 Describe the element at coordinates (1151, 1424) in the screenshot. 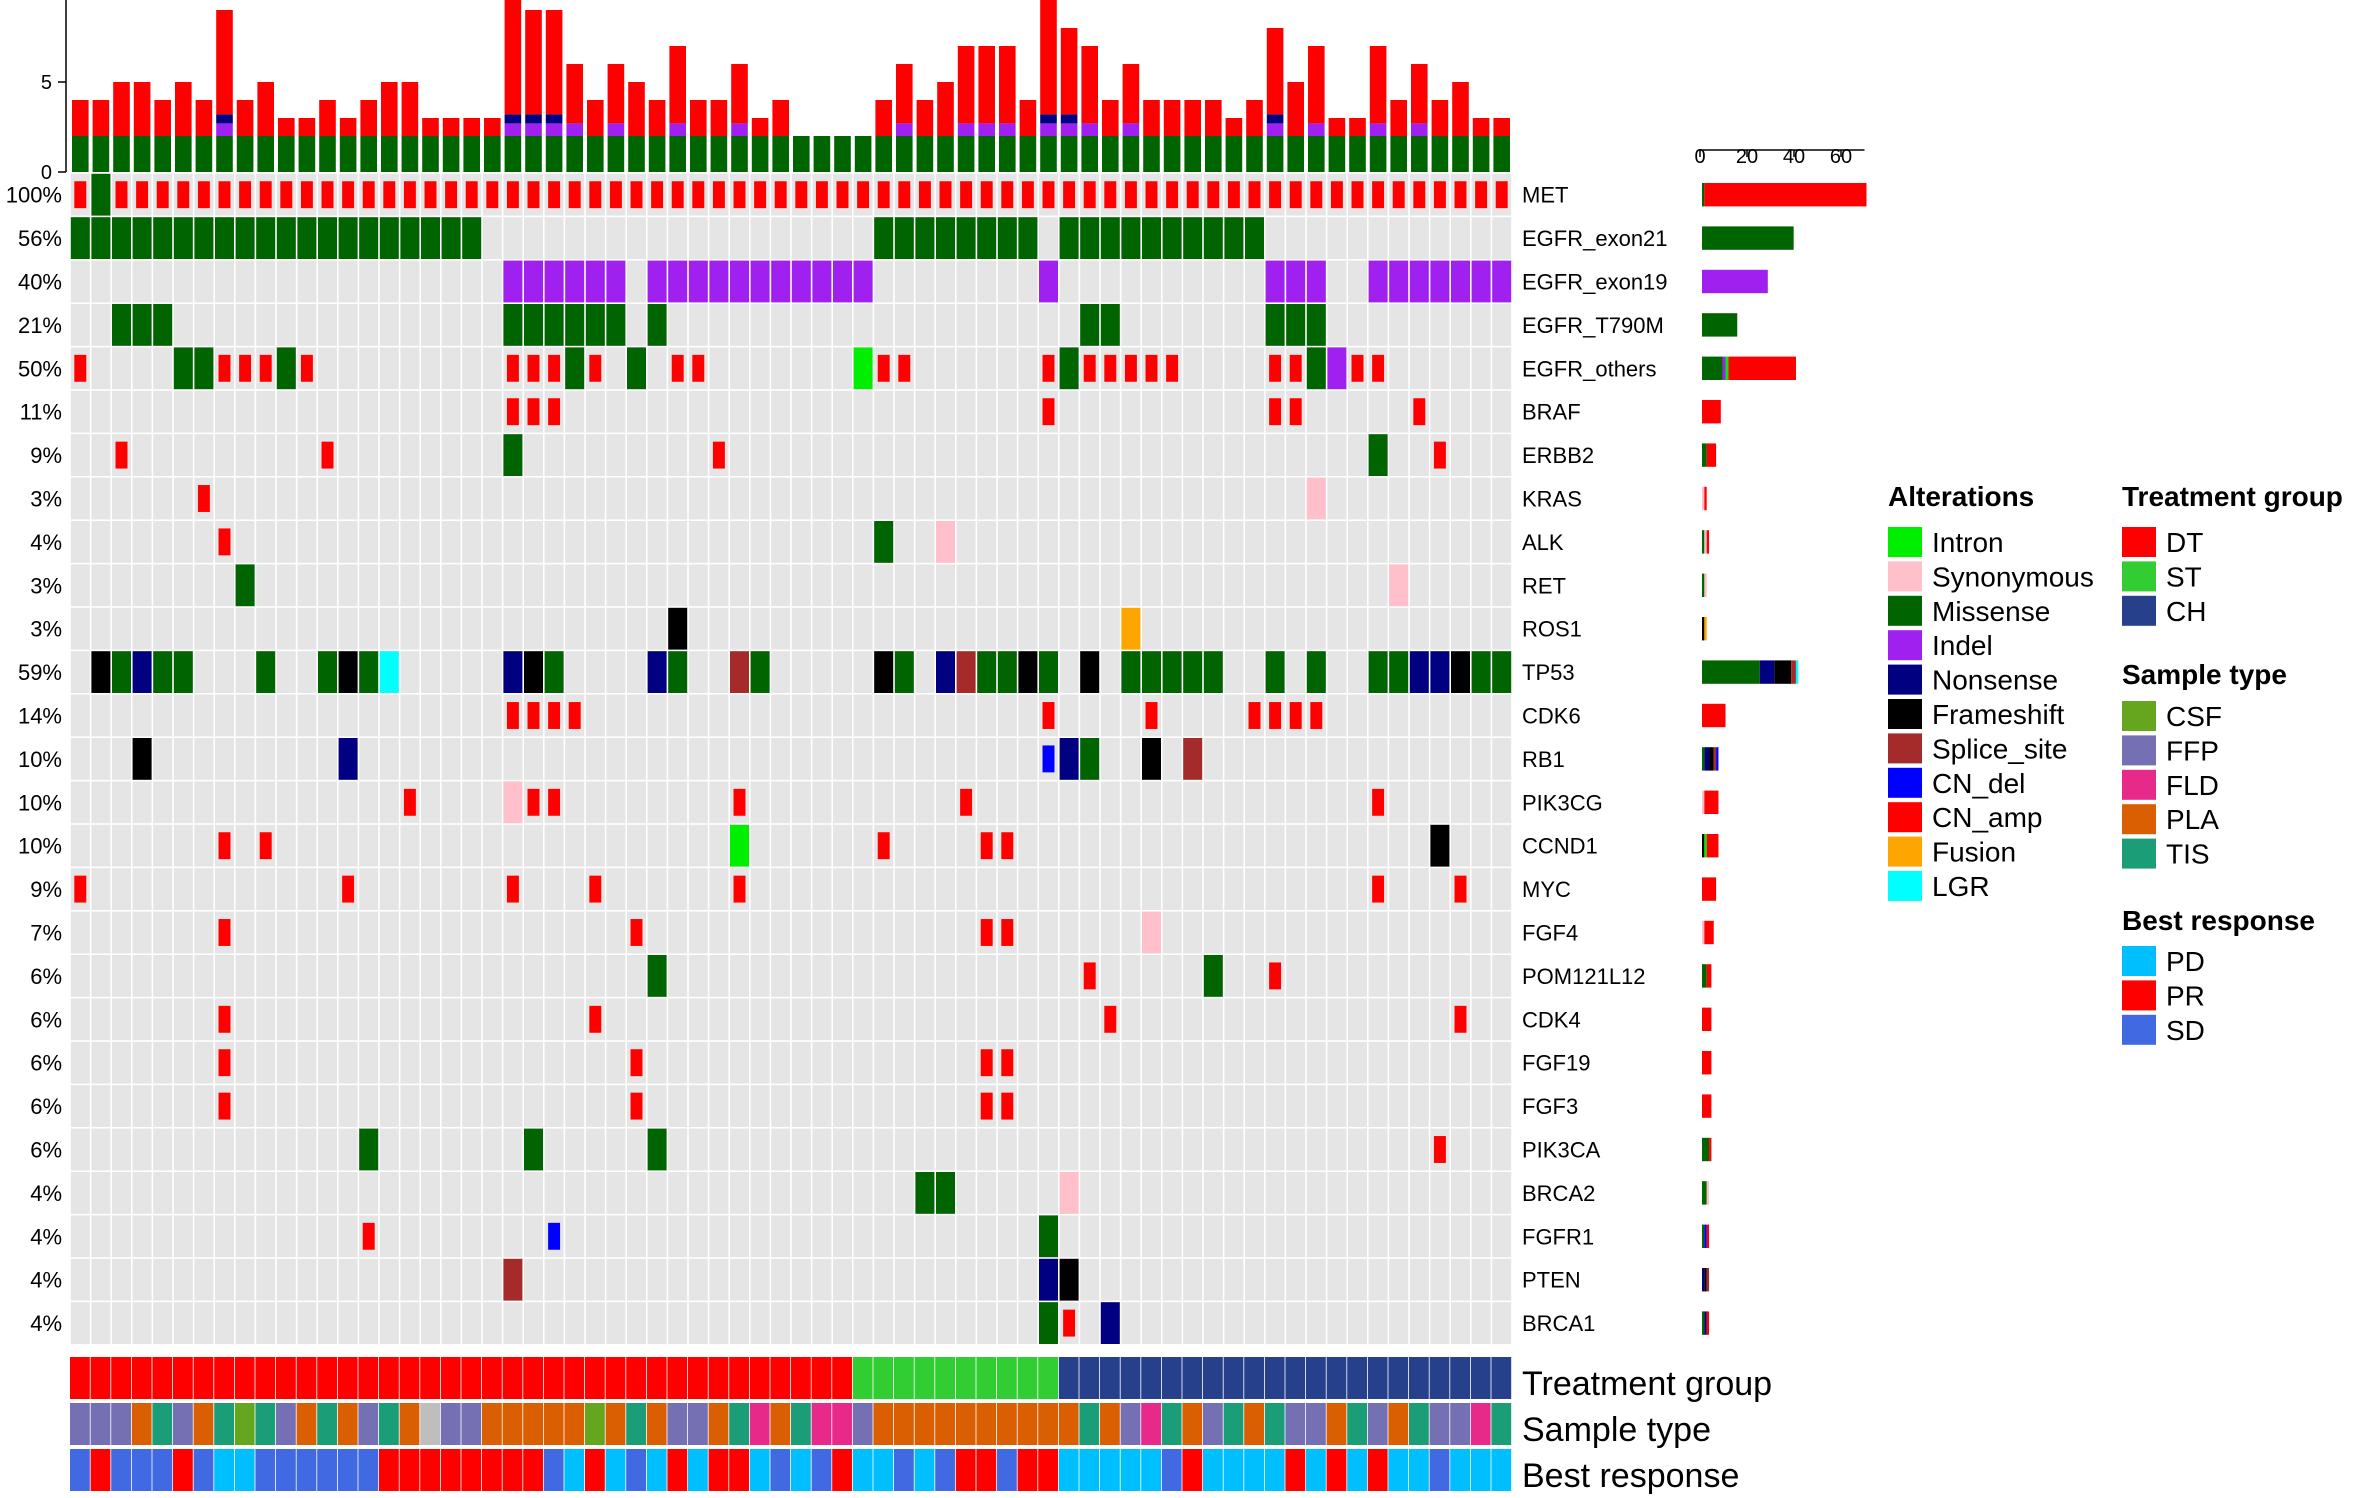

I see `sample-cell-fld` at that location.